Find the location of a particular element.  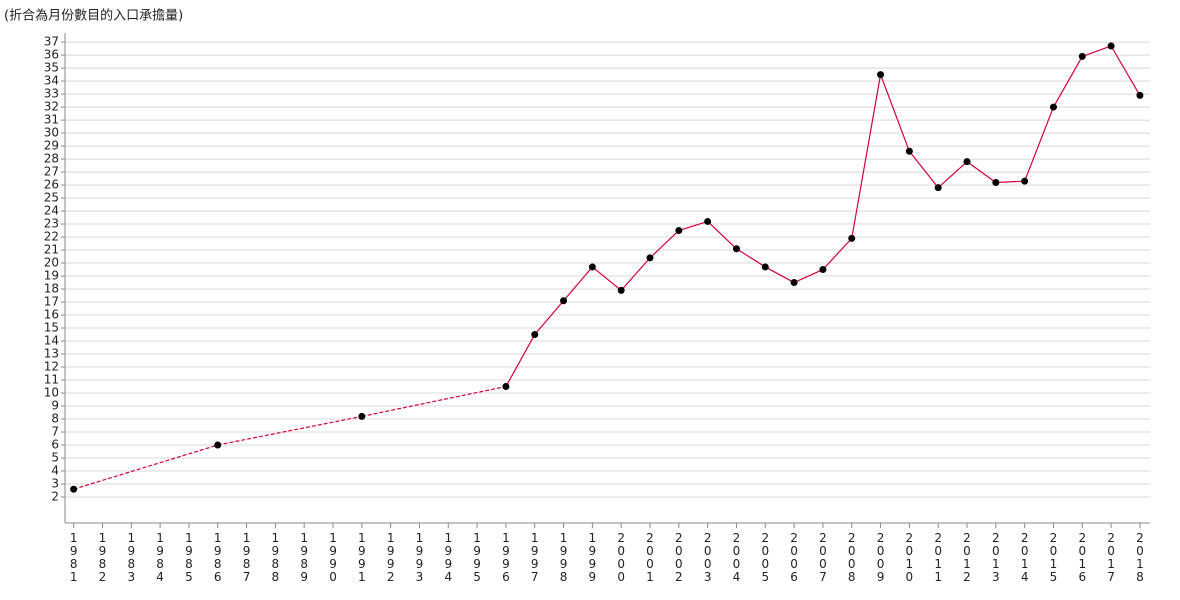

y-tick-label: 15 is located at coordinates (51, 328).